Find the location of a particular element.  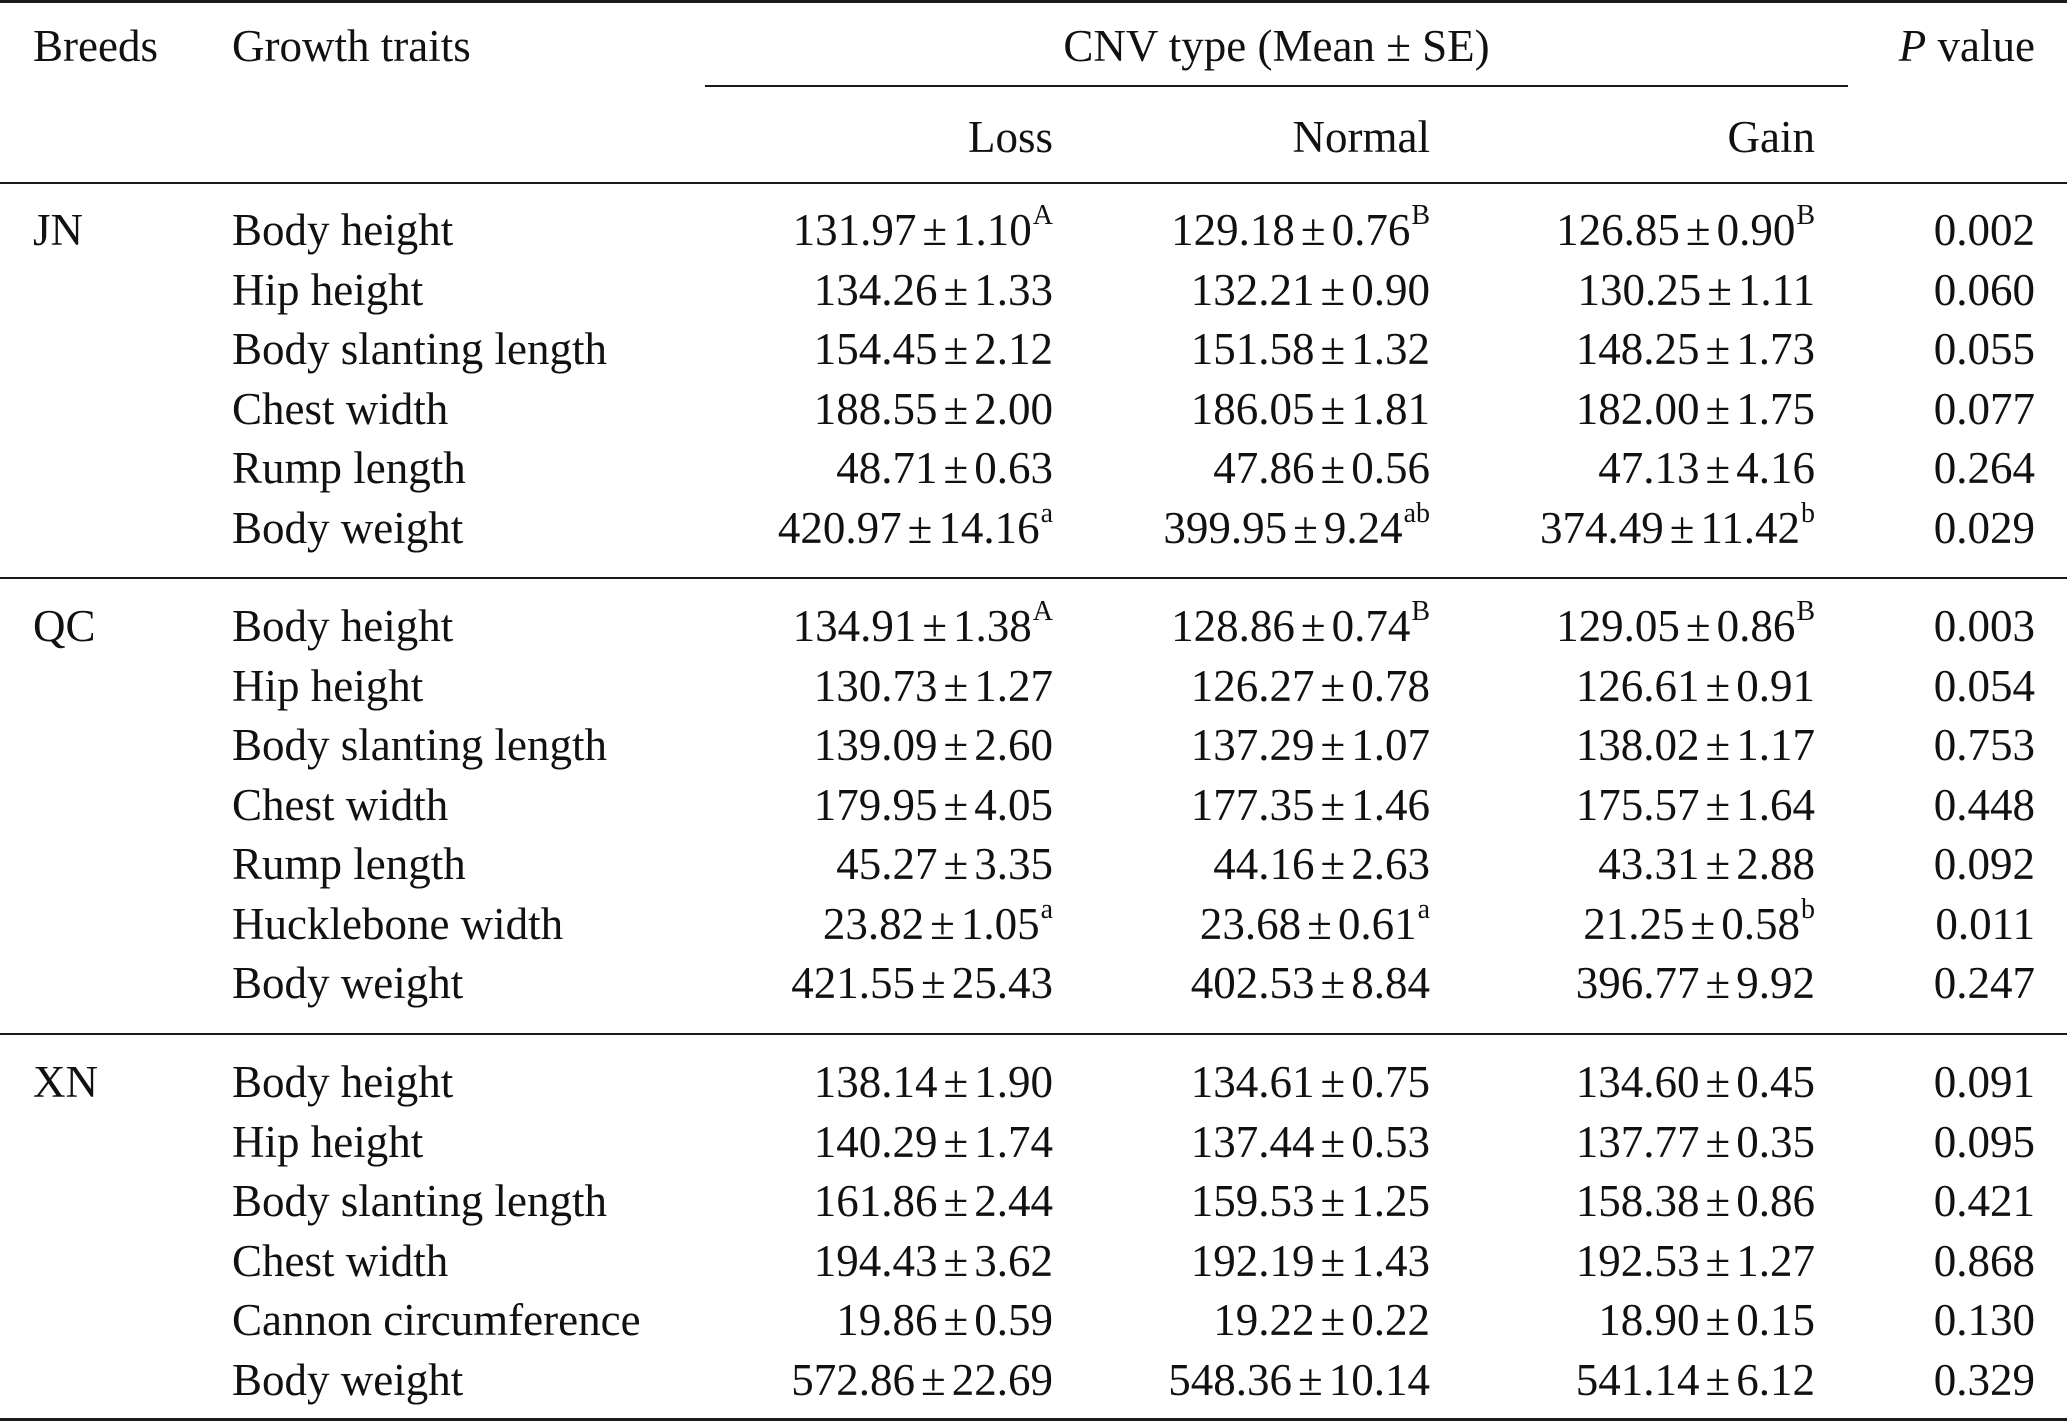

se-value: 1.11 is located at coordinates (1776, 290).